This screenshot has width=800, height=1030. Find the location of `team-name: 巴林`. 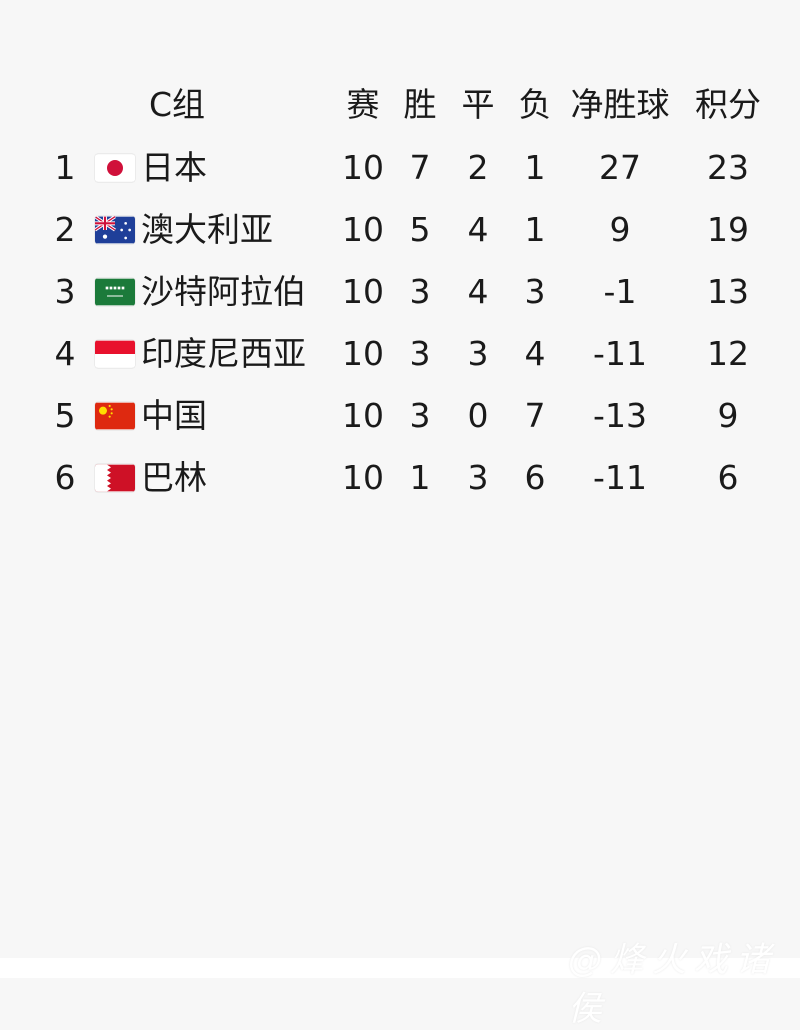

team-name: 巴林 is located at coordinates (174, 477).